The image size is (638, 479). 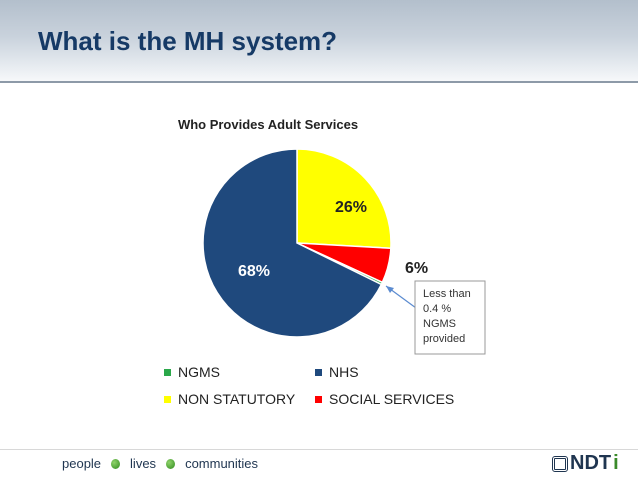 What do you see at coordinates (416, 268) in the screenshot?
I see `label-social-services: 6%` at bounding box center [416, 268].